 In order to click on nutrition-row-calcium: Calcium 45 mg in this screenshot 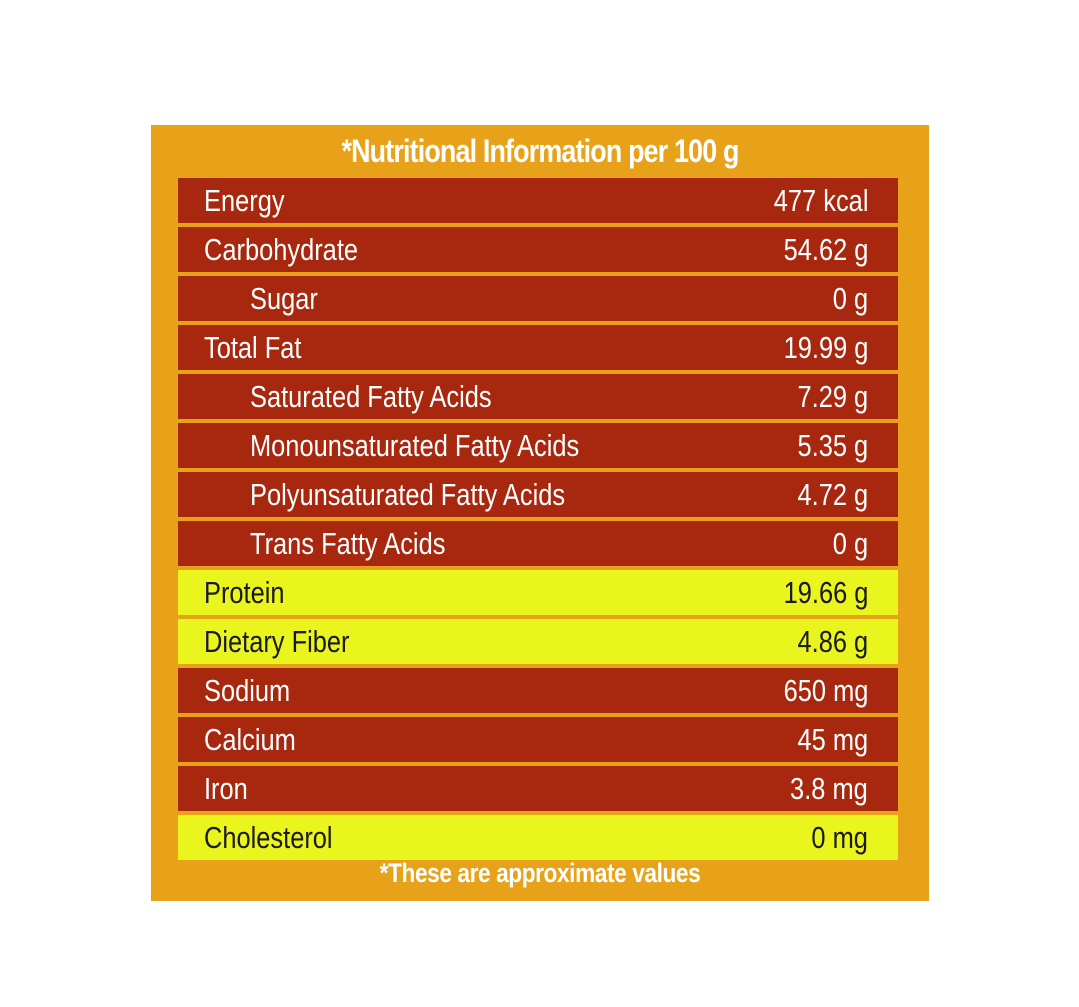, I will do `click(538, 739)`.